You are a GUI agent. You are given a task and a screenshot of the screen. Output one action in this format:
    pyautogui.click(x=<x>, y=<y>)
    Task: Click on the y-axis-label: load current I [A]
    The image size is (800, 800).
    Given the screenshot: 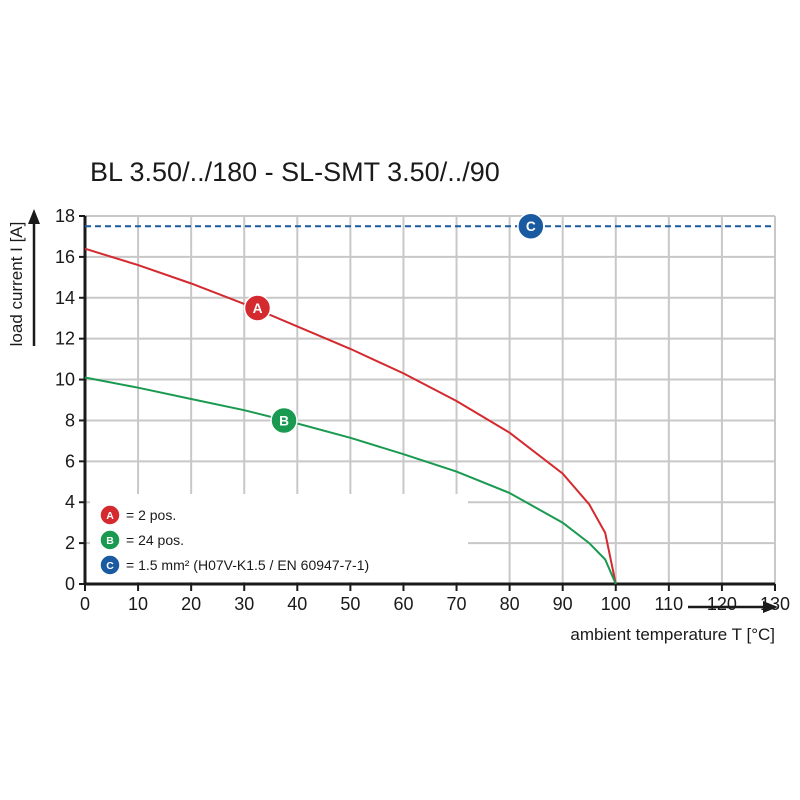 What is the action you would take?
    pyautogui.click(x=16, y=284)
    